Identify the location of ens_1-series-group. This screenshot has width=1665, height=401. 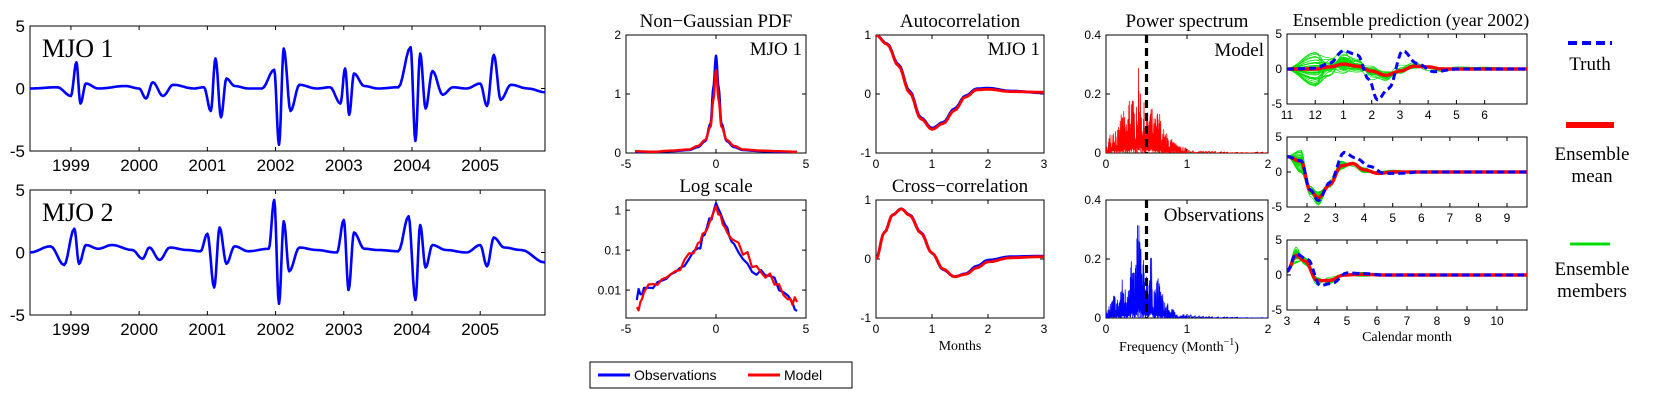
(1407, 75).